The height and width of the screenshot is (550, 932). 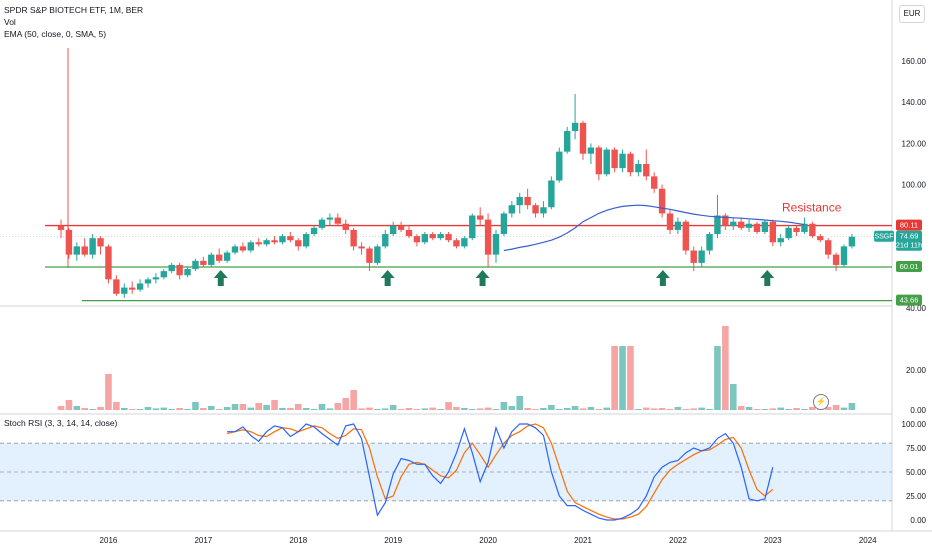 I want to click on chart-title: SPDR S&P BIOTECH ETF, 1M, BER, so click(x=74, y=10).